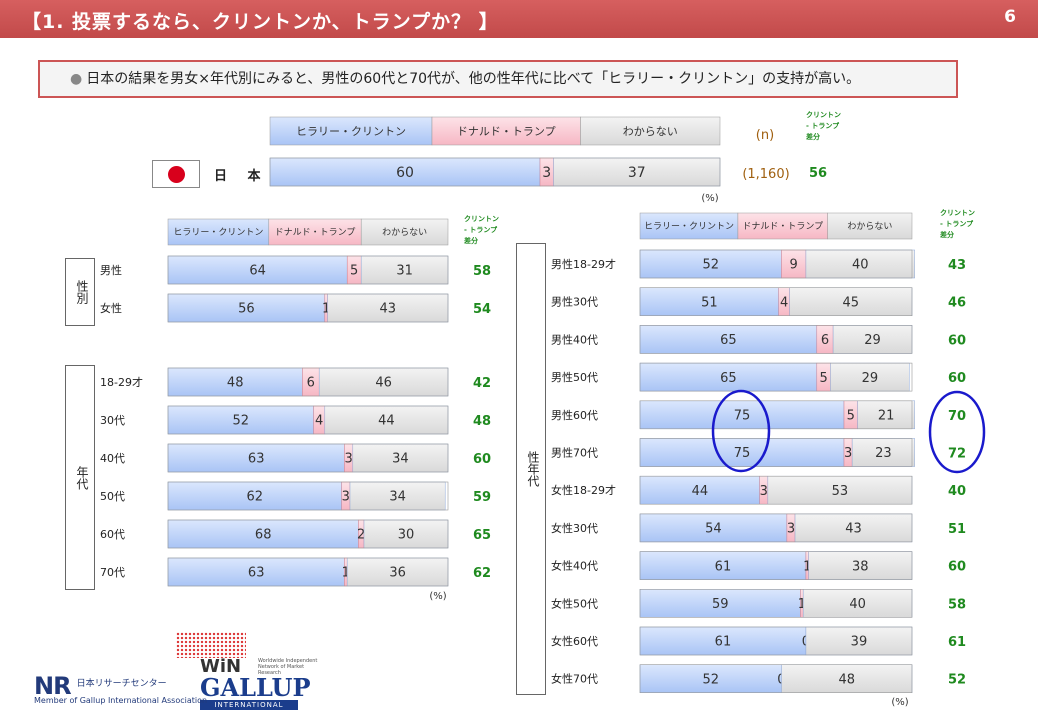 This screenshot has width=1038, height=723. I want to click on diff-value: 42, so click(482, 383).